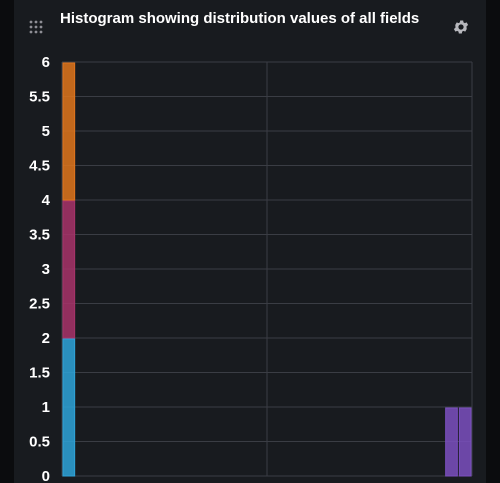  Describe the element at coordinates (39, 97) in the screenshot. I see `y-tick-label: 5.5` at that location.